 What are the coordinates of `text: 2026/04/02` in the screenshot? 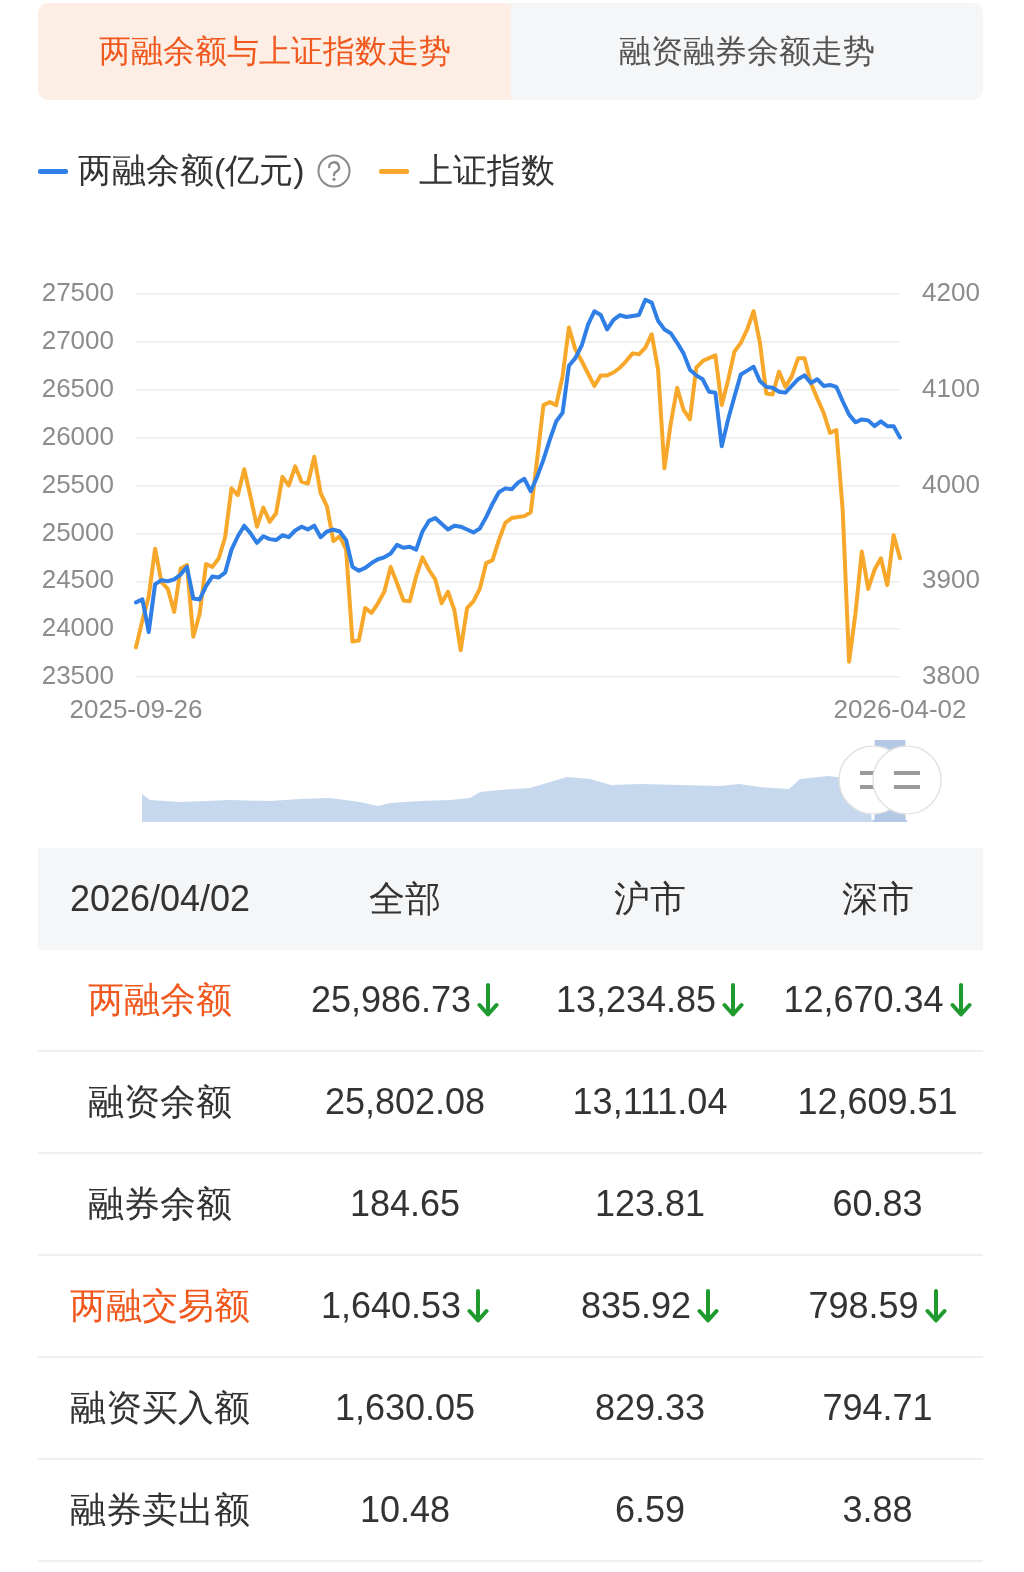 It's located at (160, 899).